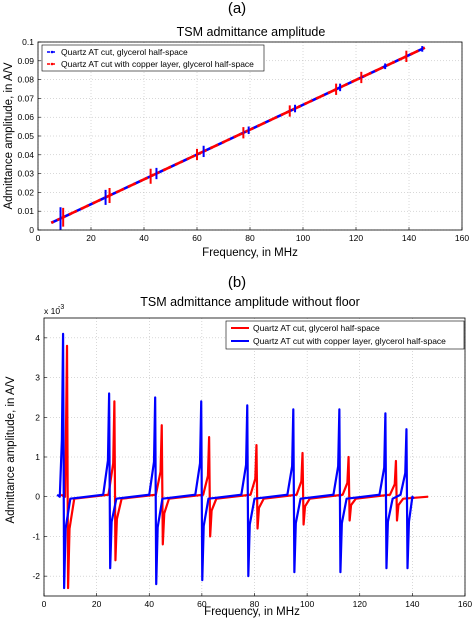 The height and width of the screenshot is (620, 474). I want to click on b-y-tick-label: -1, so click(36, 536).